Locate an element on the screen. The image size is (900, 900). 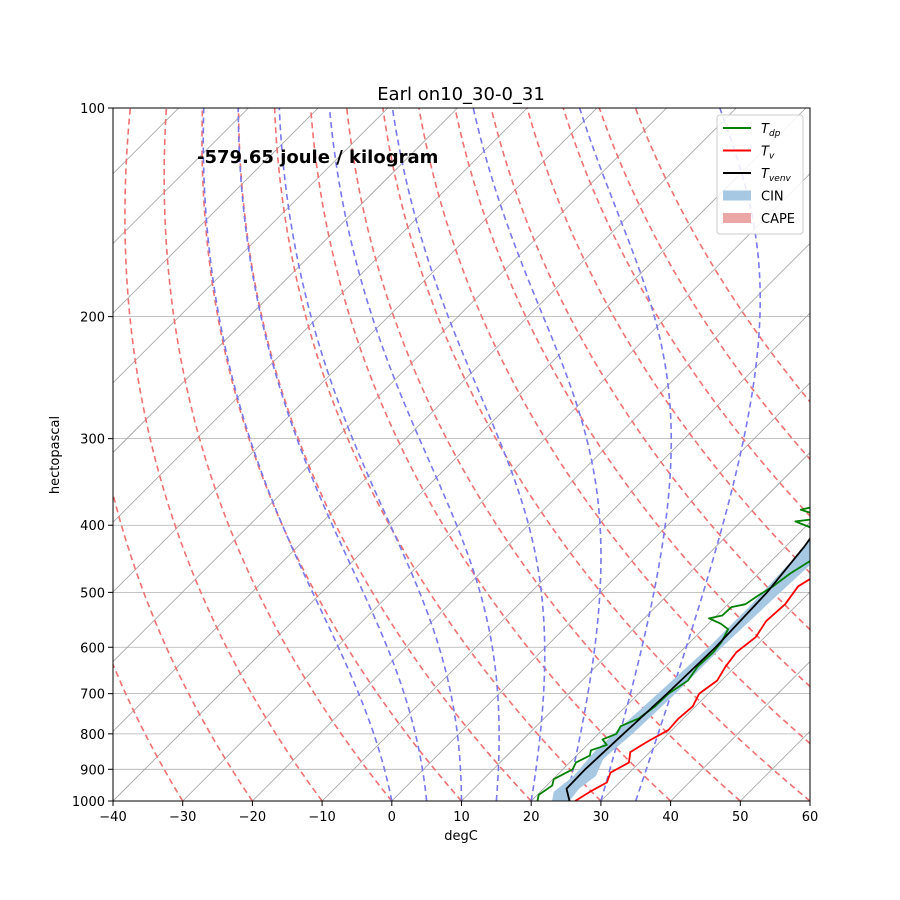
cin-fill is located at coordinates (681, 669).